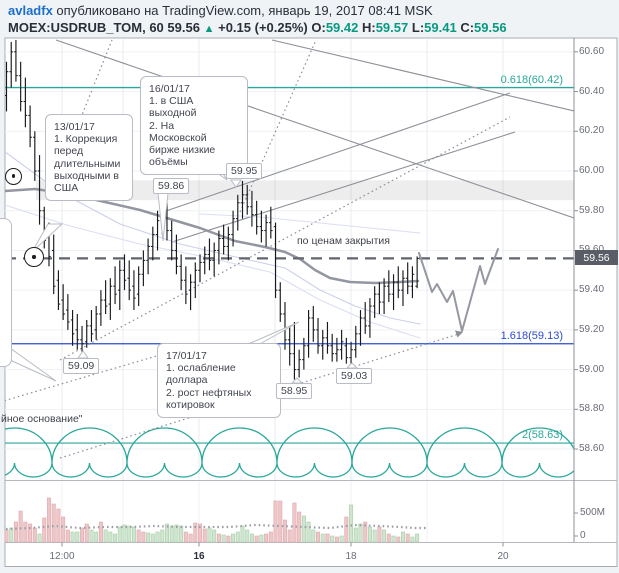 This screenshot has height=573, width=619. Describe the element at coordinates (86, 27) in the screenshot. I see `symbol-name: MOEX:USDRUB_TOM, 60` at that location.